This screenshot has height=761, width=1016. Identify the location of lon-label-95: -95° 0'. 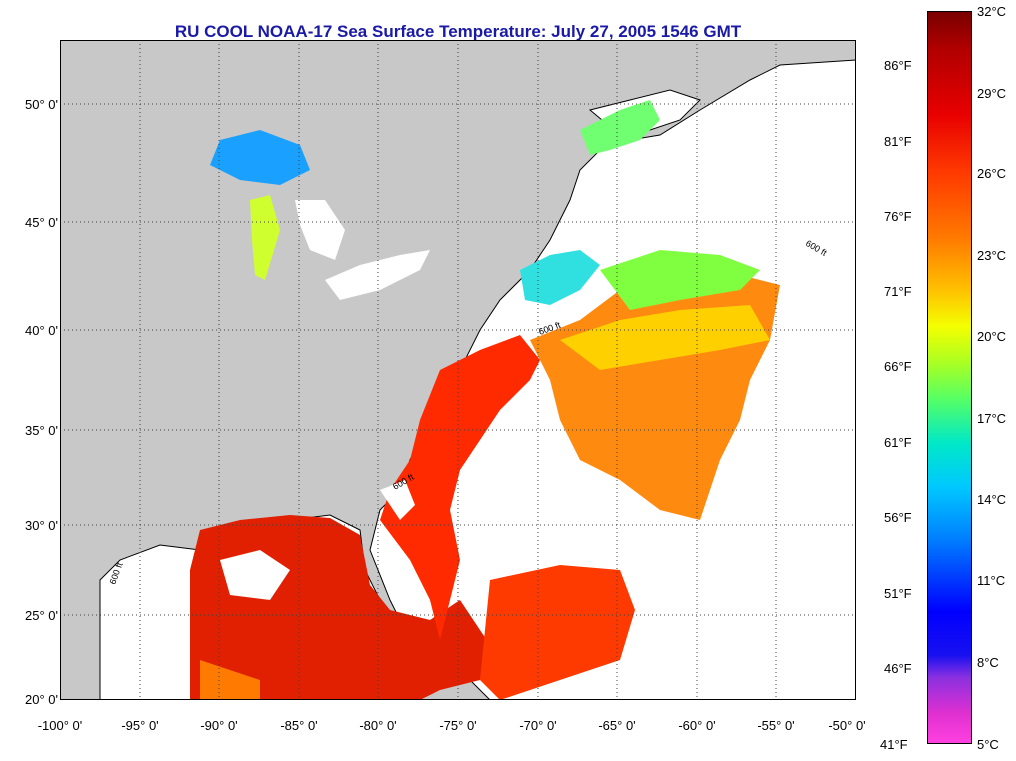
(140, 725).